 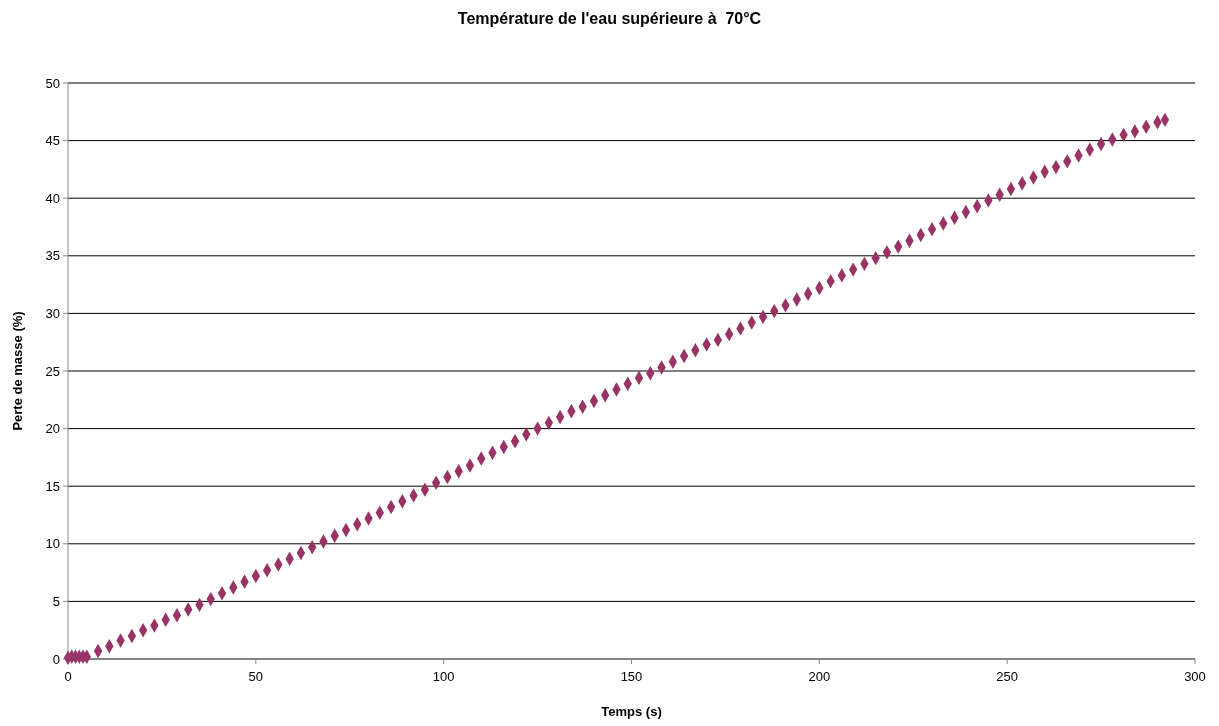 What do you see at coordinates (1007, 676) in the screenshot?
I see `x-tick-label: 250` at bounding box center [1007, 676].